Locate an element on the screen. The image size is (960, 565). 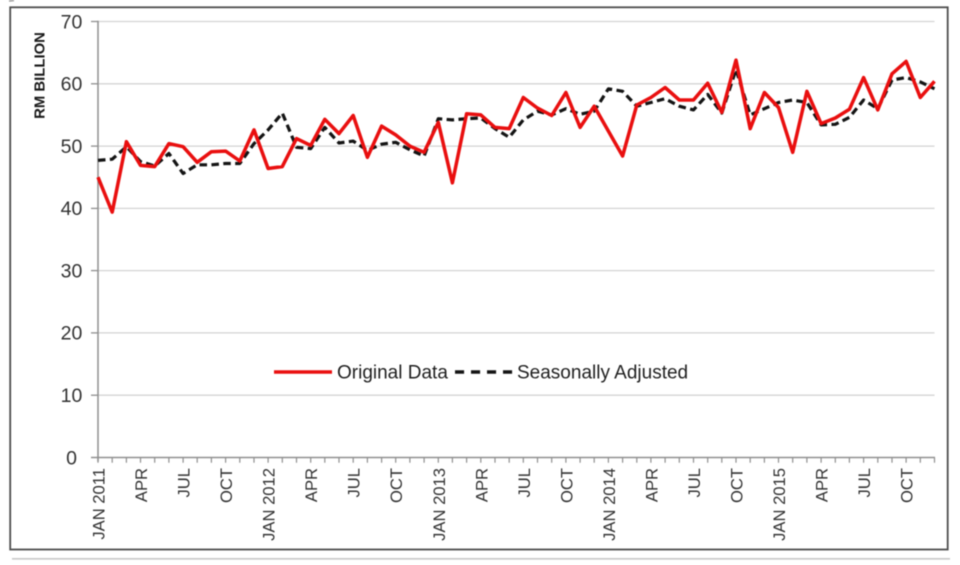
svg-text: 70 is located at coordinates (72, 22).